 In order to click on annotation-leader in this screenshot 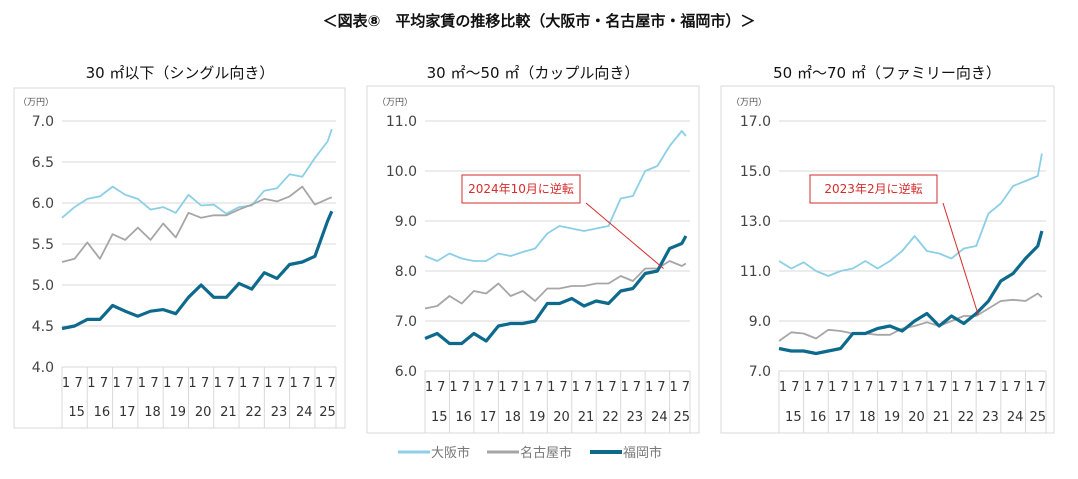, I will do `click(624, 235)`.